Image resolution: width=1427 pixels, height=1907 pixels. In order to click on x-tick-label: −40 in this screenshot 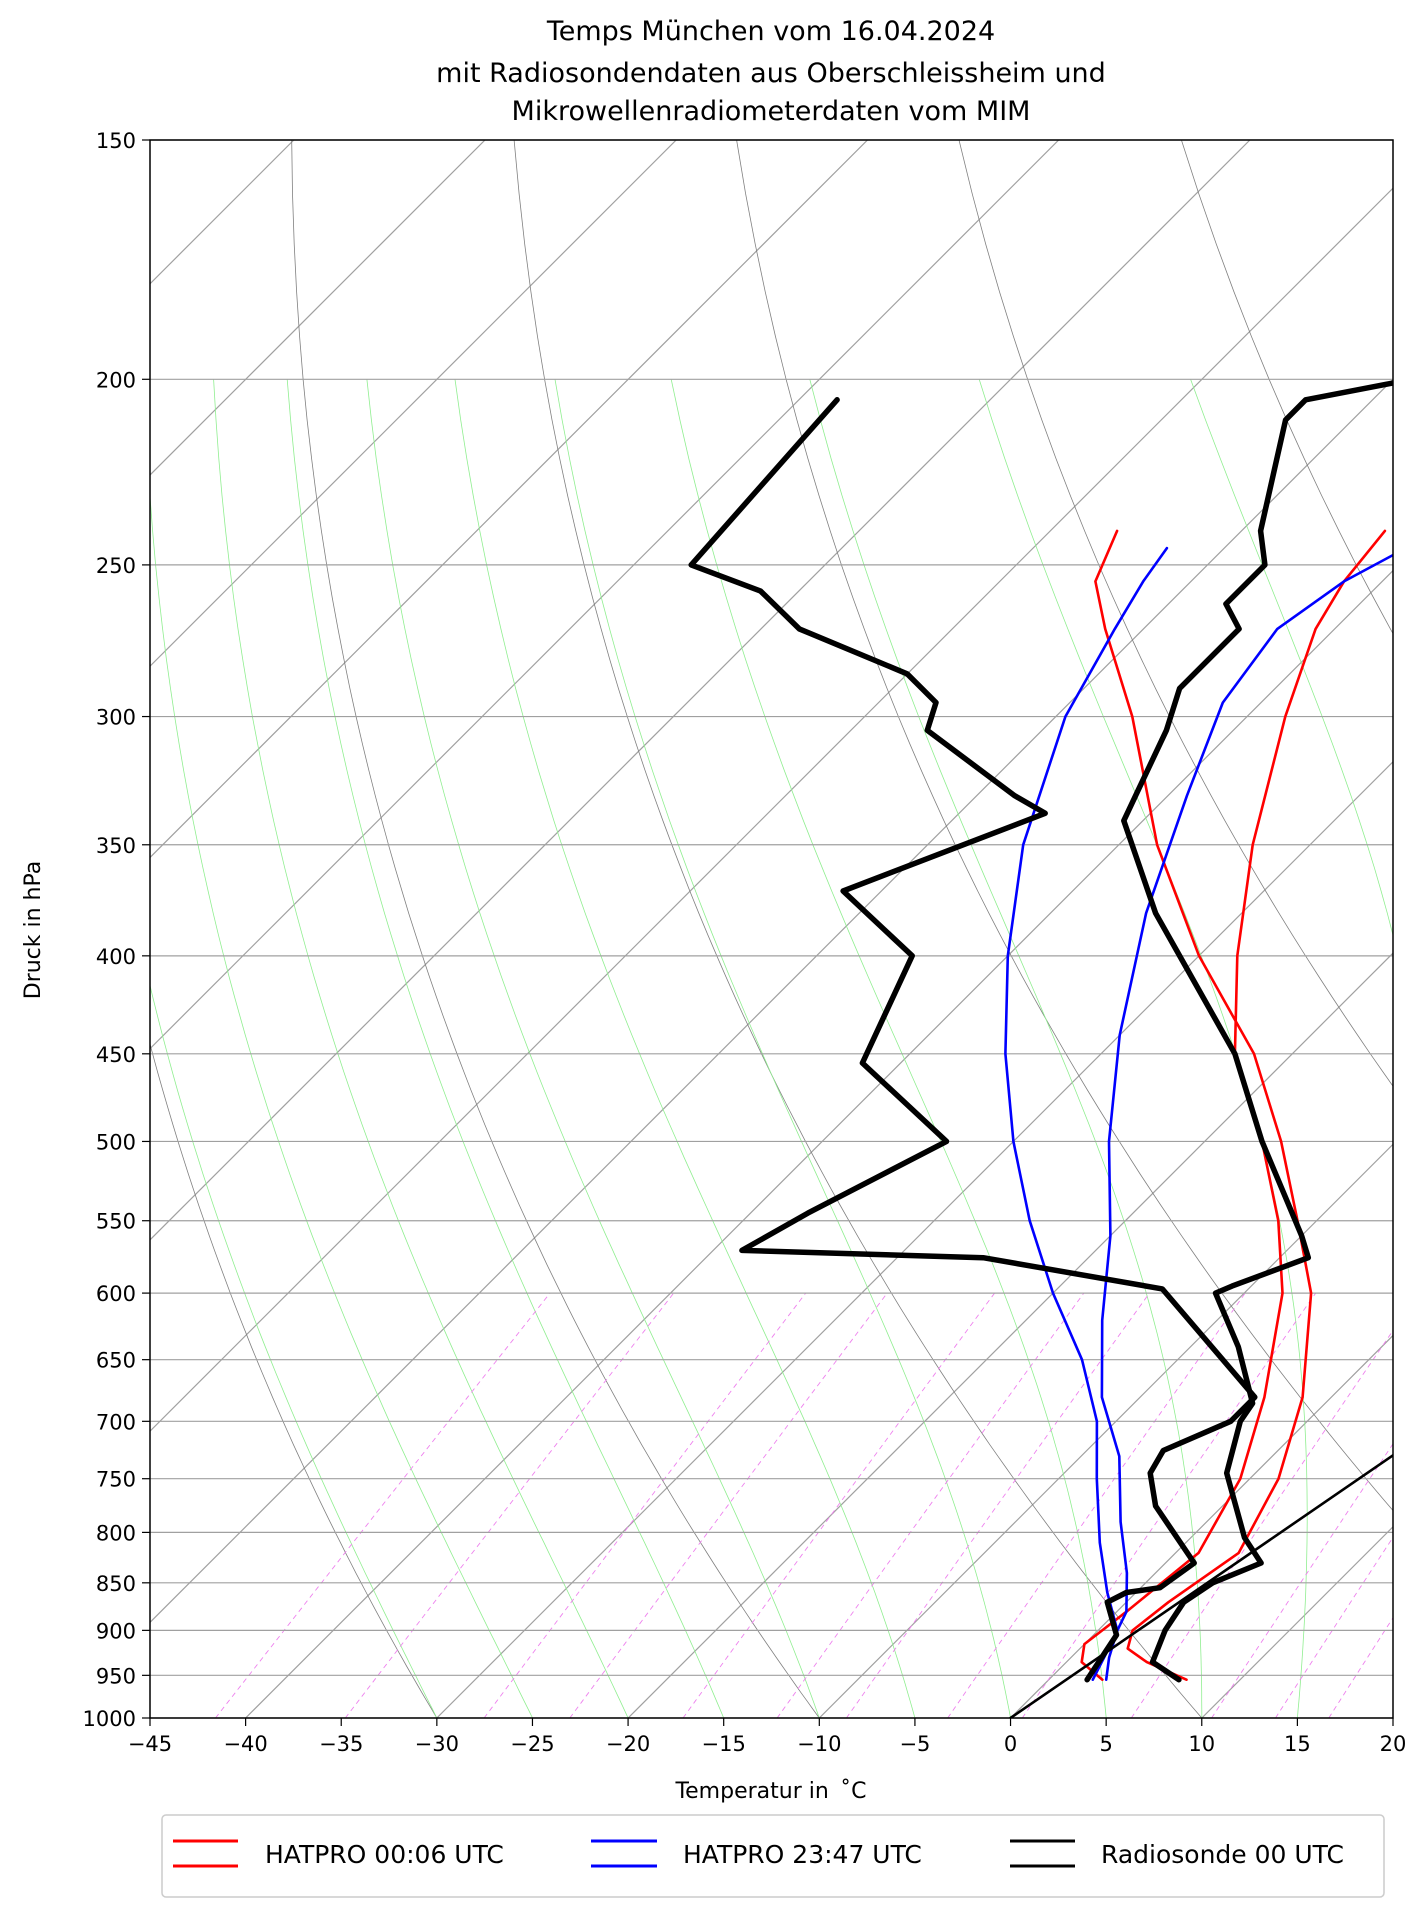, I will do `click(245, 1744)`.